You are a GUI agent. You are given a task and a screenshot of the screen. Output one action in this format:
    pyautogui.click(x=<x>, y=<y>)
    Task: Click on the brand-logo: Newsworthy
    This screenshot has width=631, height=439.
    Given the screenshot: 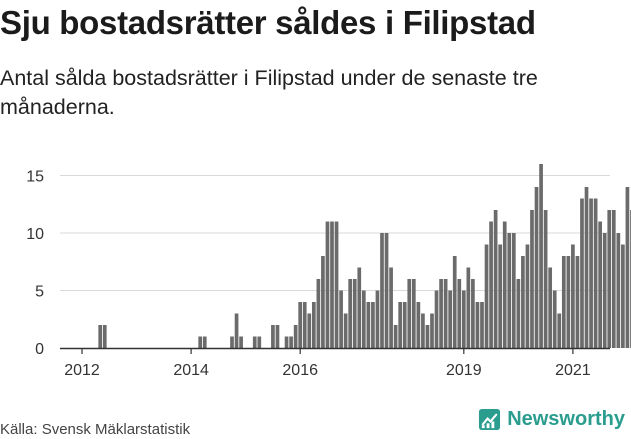 What is the action you would take?
    pyautogui.click(x=551, y=419)
    